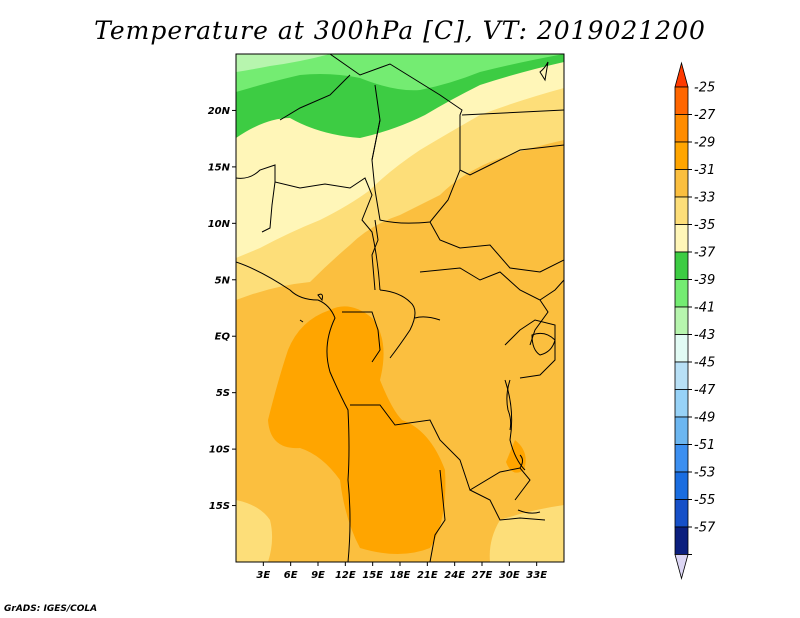  I want to click on colorbar-label: -49, so click(704, 418).